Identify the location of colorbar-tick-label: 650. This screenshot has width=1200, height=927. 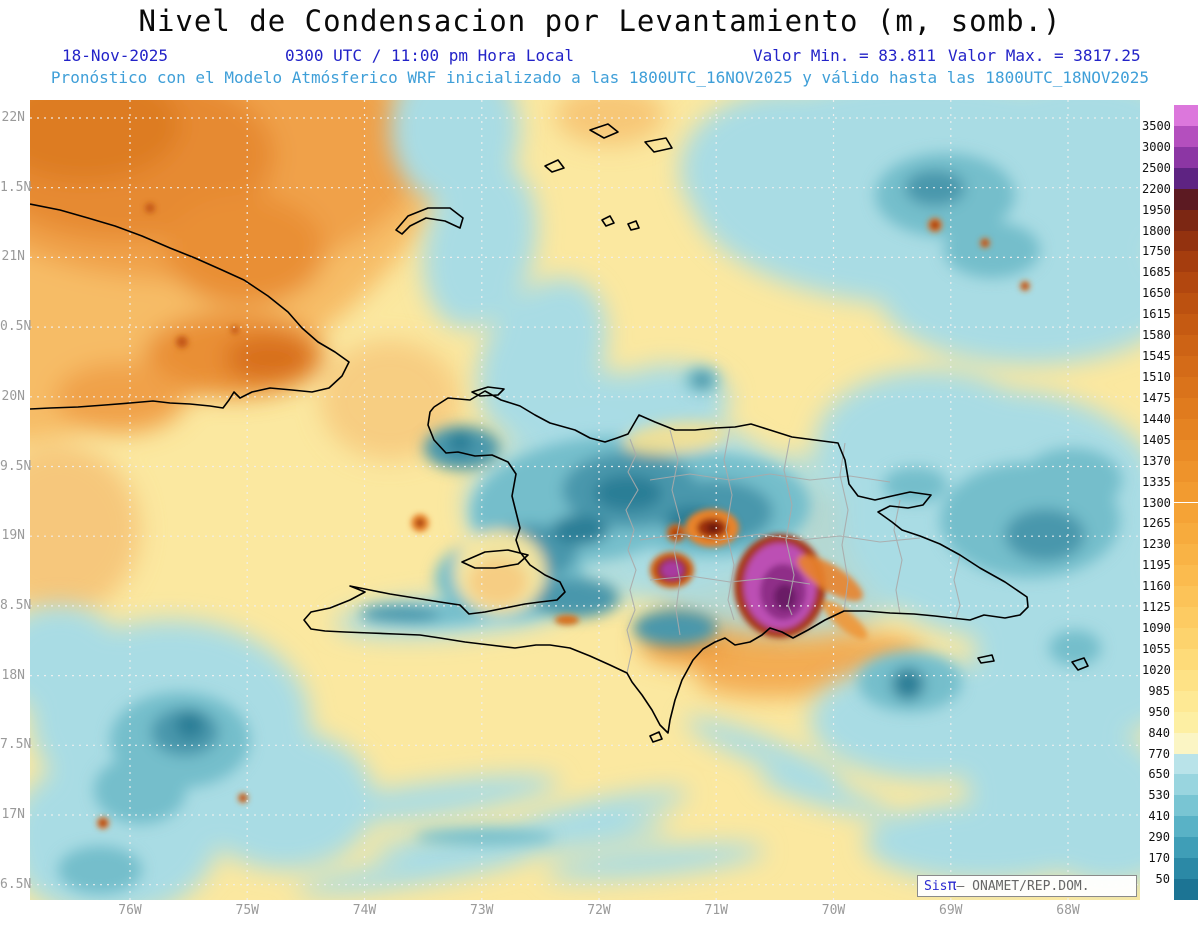
(1159, 774).